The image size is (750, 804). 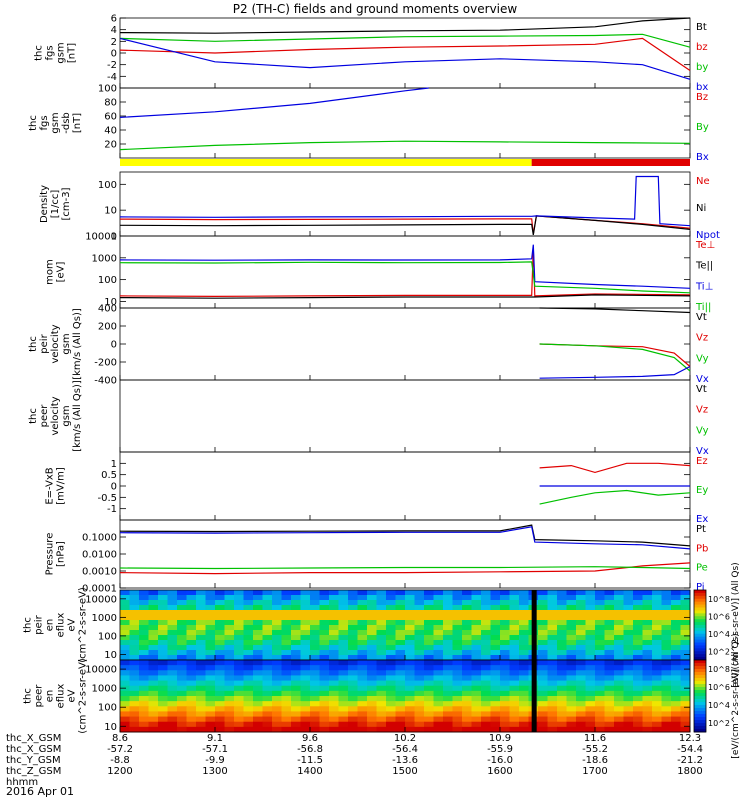 What do you see at coordinates (326, 162) in the screenshot?
I see `quality-bar-yellow` at bounding box center [326, 162].